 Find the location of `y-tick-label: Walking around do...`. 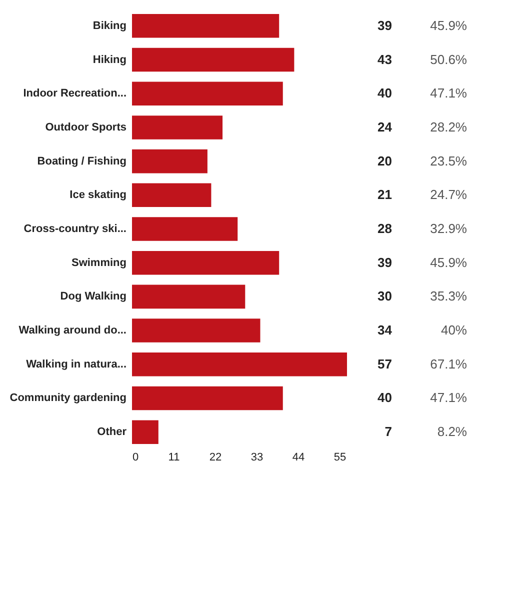

y-tick-label: Walking around do... is located at coordinates (72, 330).